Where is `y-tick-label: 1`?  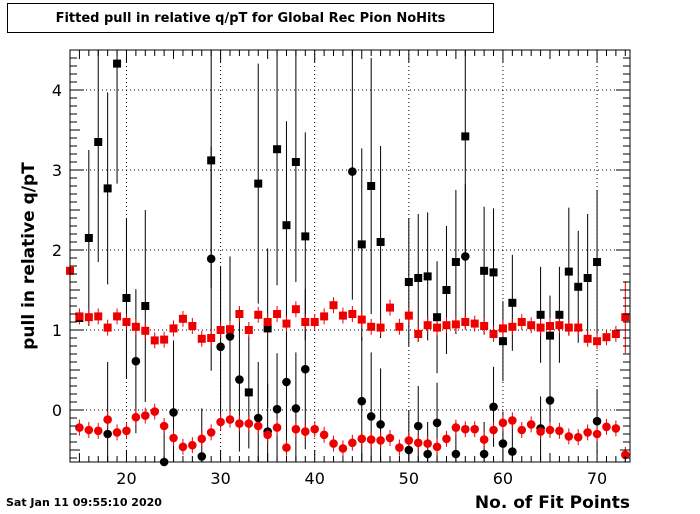 y-tick-label: 1 is located at coordinates (57, 330).